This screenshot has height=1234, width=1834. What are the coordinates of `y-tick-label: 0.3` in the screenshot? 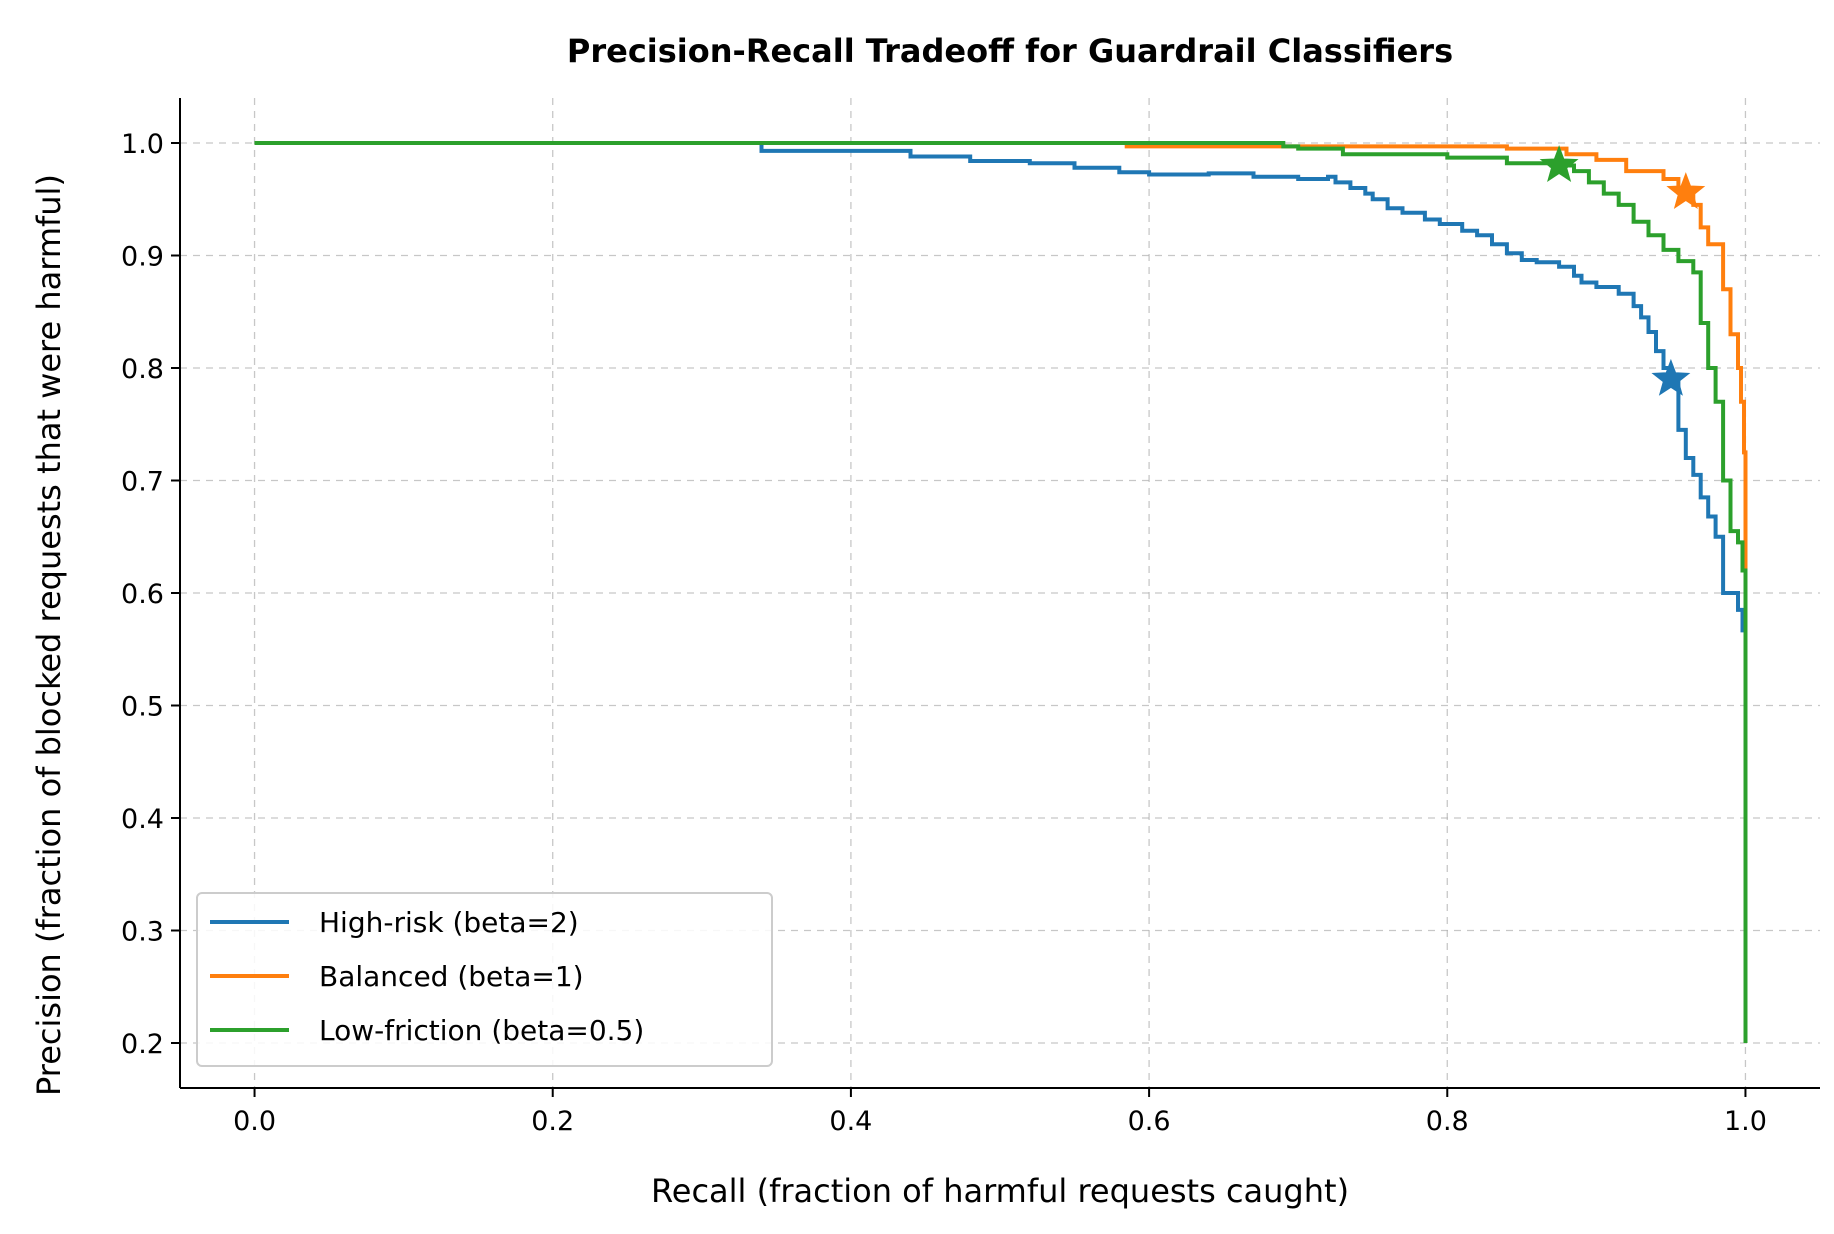 It's located at (142, 932).